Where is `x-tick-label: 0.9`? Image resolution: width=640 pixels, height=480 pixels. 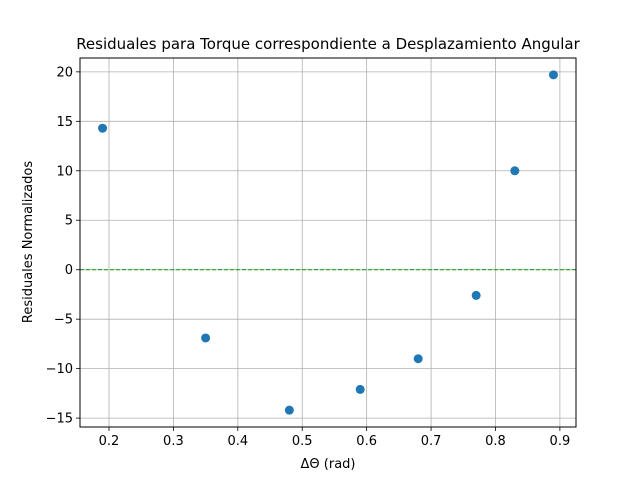
x-tick-label: 0.9 is located at coordinates (560, 441).